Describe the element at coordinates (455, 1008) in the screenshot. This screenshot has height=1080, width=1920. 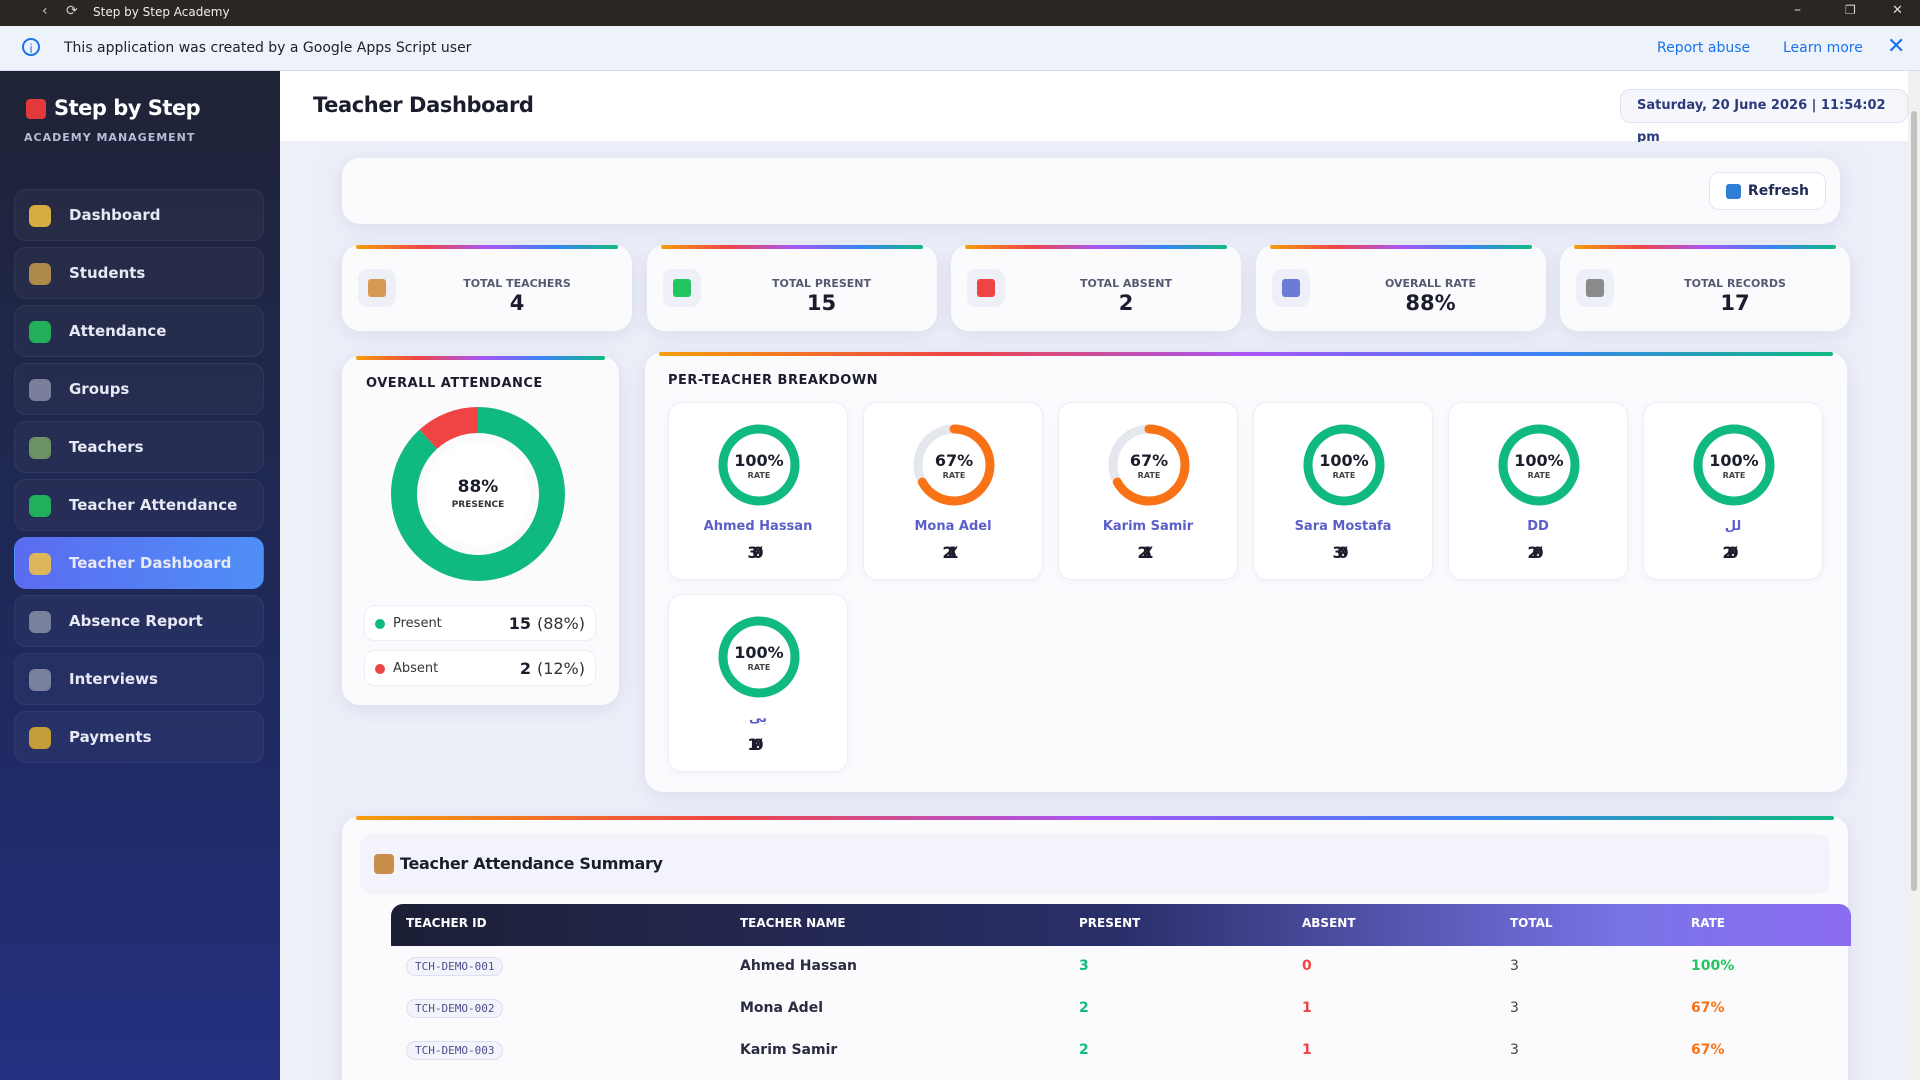
I see `teacher-id-badge: TCH-DEMO-002` at that location.